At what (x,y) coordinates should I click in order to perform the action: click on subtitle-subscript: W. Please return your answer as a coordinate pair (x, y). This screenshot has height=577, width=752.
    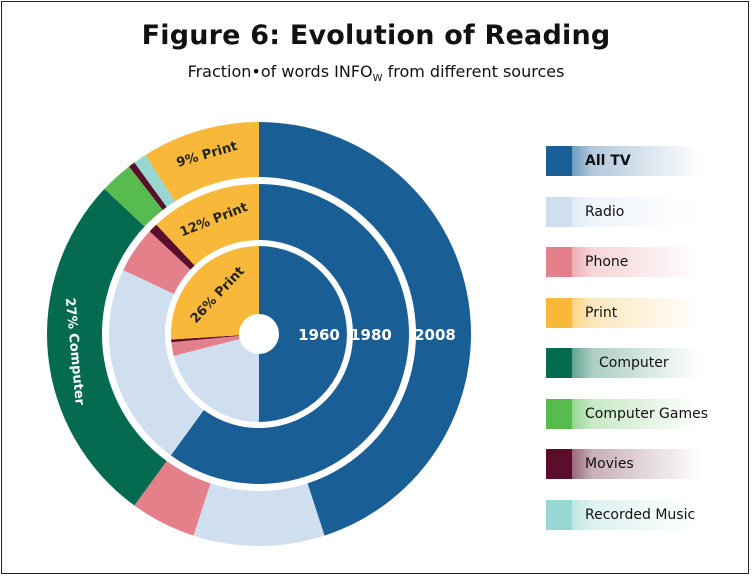
    Looking at the image, I should click on (377, 79).